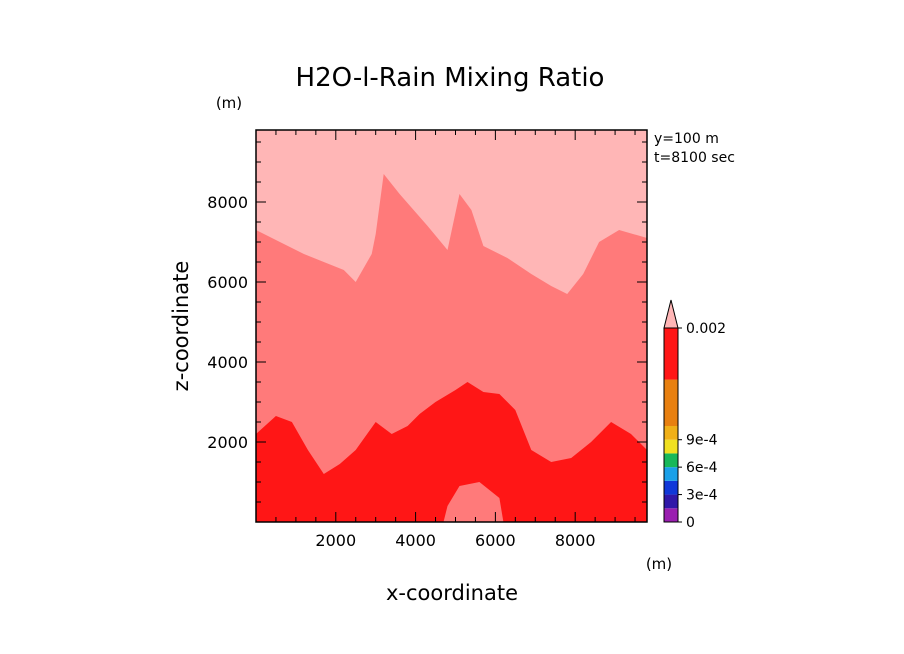  Describe the element at coordinates (181, 326) in the screenshot. I see `y-axis-label: z-coordinate` at that location.